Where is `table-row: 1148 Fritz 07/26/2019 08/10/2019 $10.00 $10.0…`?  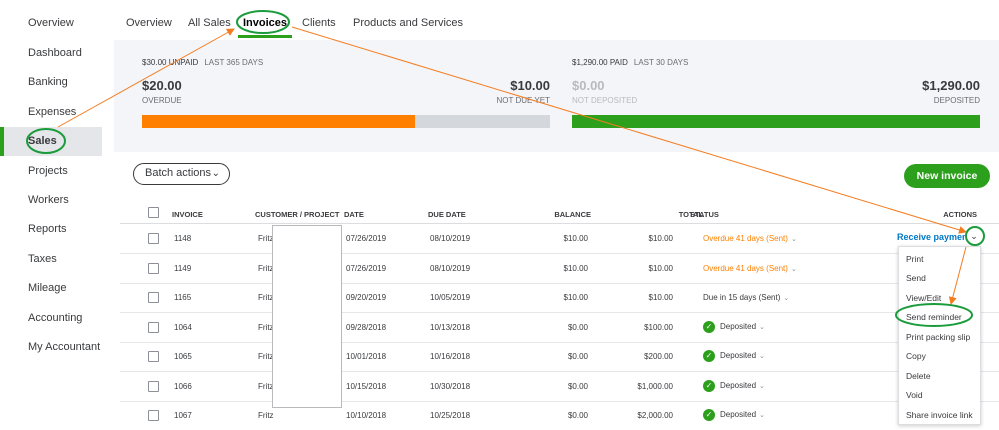
table-row: 1148 Fritz 07/26/2019 08/10/2019 $10.00 $10.0… is located at coordinates (559, 239).